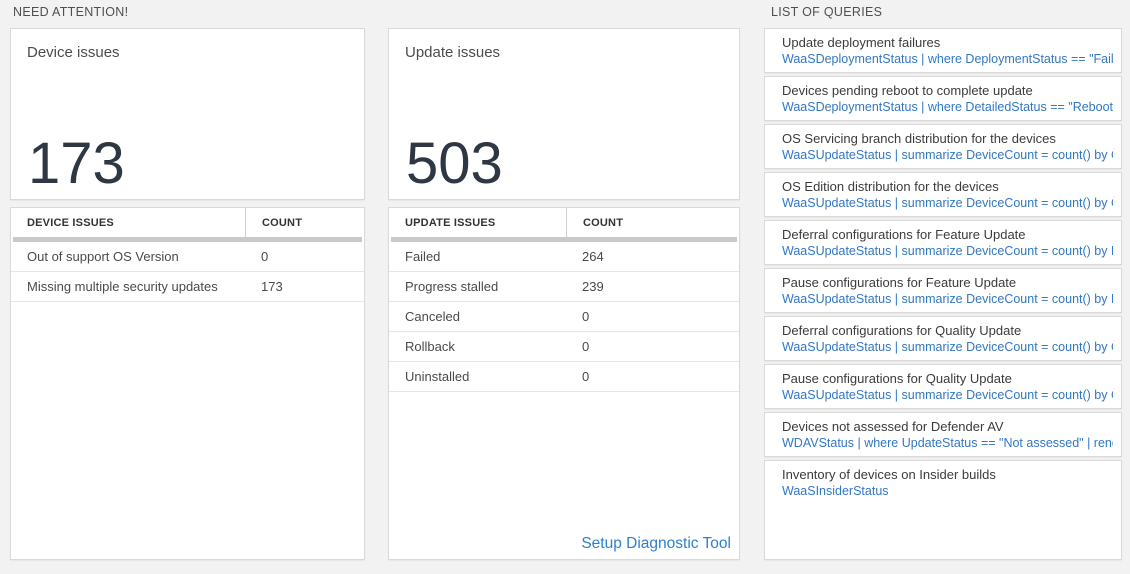 The width and height of the screenshot is (1130, 574). What do you see at coordinates (899, 282) in the screenshot?
I see `query-title: Pause configurations for Feature Update` at bounding box center [899, 282].